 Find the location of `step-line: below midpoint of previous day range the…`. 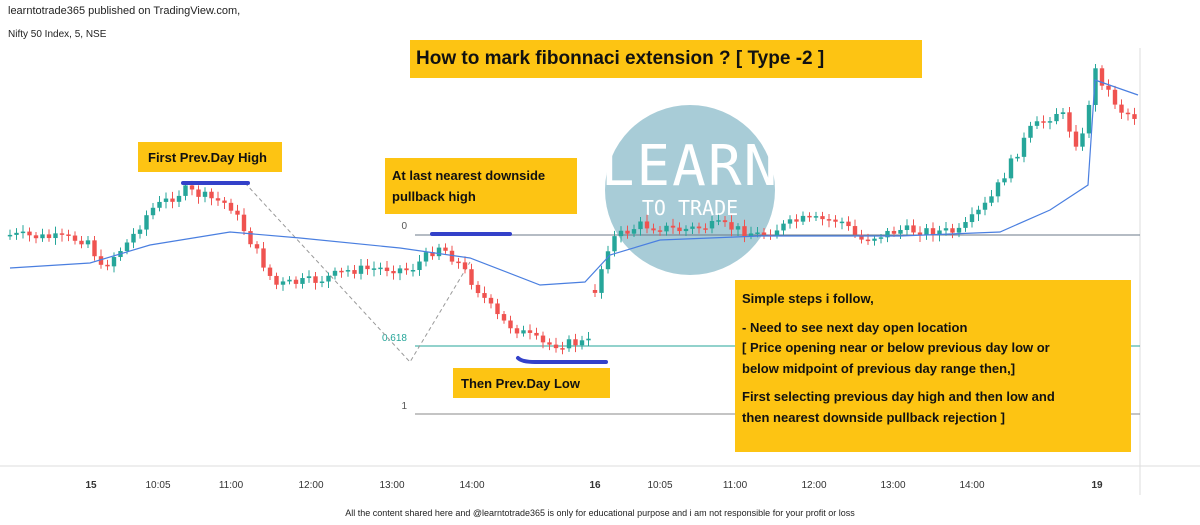

step-line: below midpoint of previous day range the… is located at coordinates (879, 368).